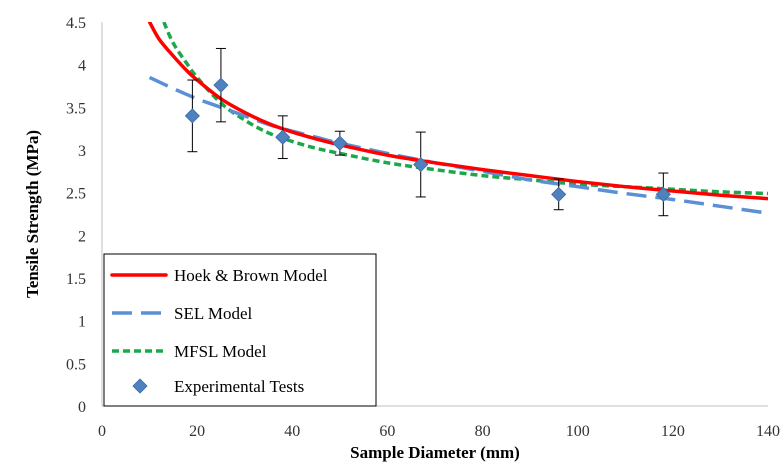  What do you see at coordinates (197, 431) in the screenshot?
I see `x-tick-label: 20` at bounding box center [197, 431].